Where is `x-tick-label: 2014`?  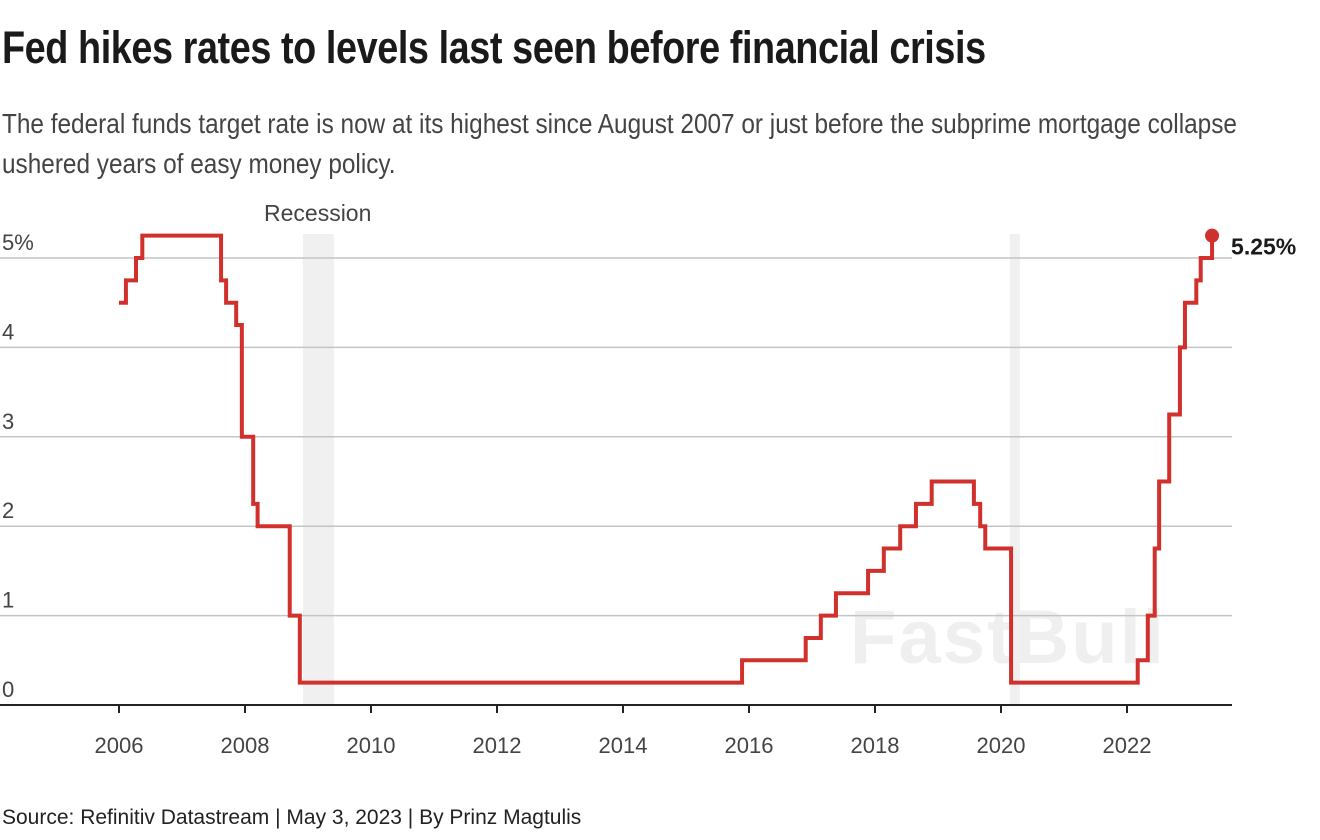 x-tick-label: 2014 is located at coordinates (623, 745).